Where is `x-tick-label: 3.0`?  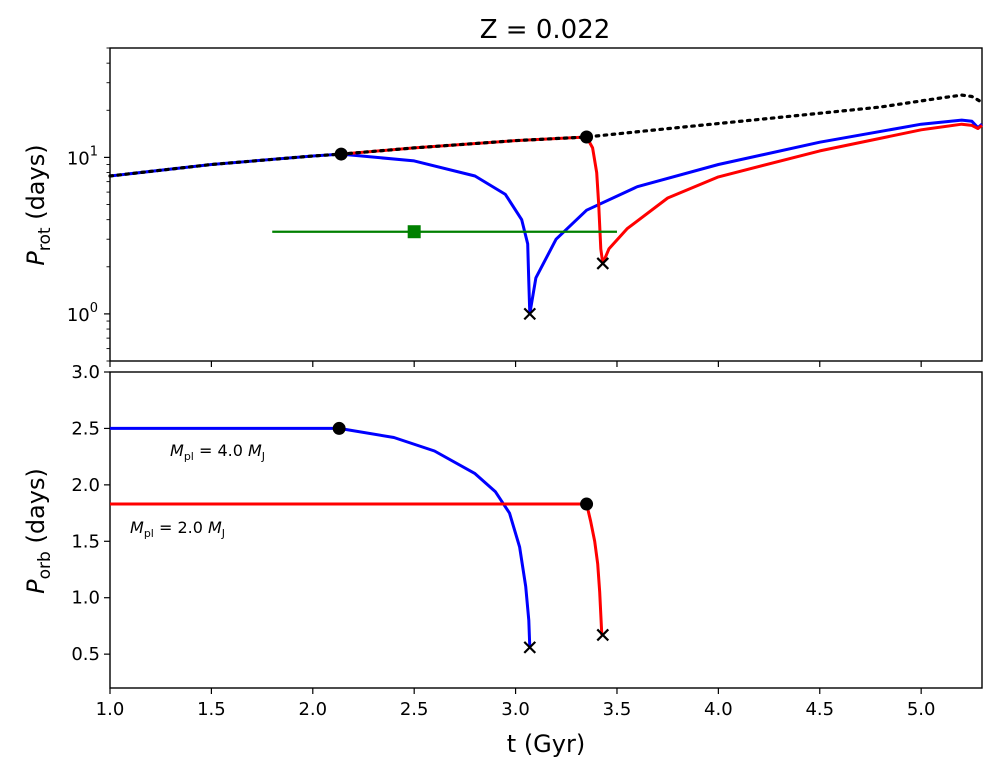 x-tick-label: 3.0 is located at coordinates (515, 709).